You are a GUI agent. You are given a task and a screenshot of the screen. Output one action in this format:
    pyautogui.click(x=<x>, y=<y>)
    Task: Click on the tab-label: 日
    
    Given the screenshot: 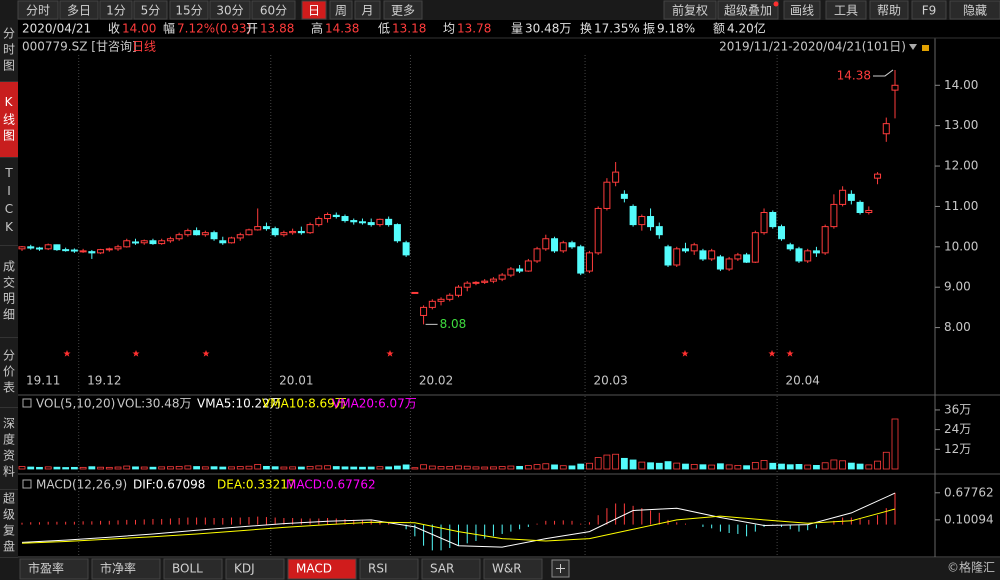 What is the action you would take?
    pyautogui.click(x=314, y=11)
    